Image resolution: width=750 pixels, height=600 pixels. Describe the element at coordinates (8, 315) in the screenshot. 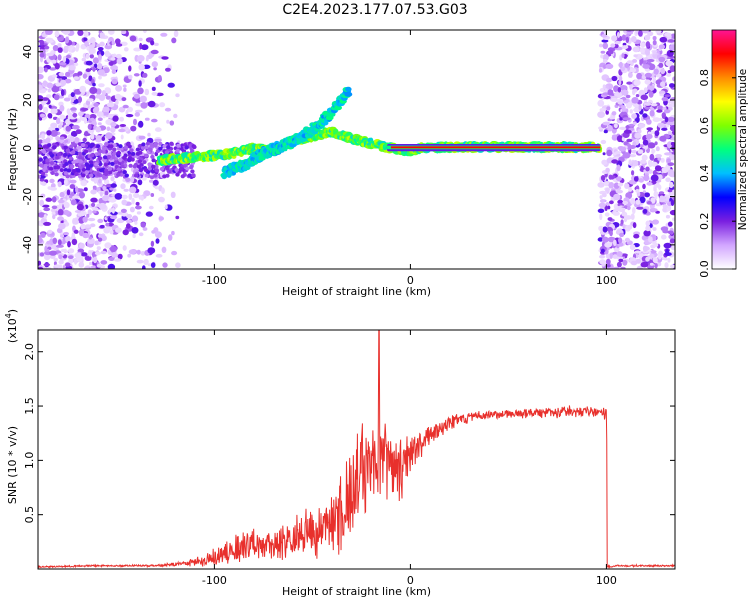

I see `y-multiplier-exponent: 4` at that location.